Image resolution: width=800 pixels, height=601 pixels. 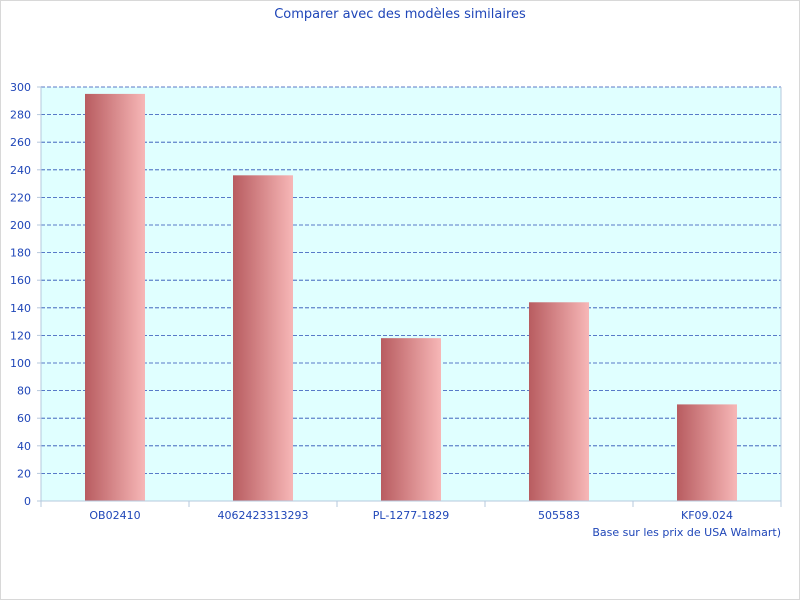 What do you see at coordinates (20, 142) in the screenshot?
I see `y-tick-label: 260` at bounding box center [20, 142].